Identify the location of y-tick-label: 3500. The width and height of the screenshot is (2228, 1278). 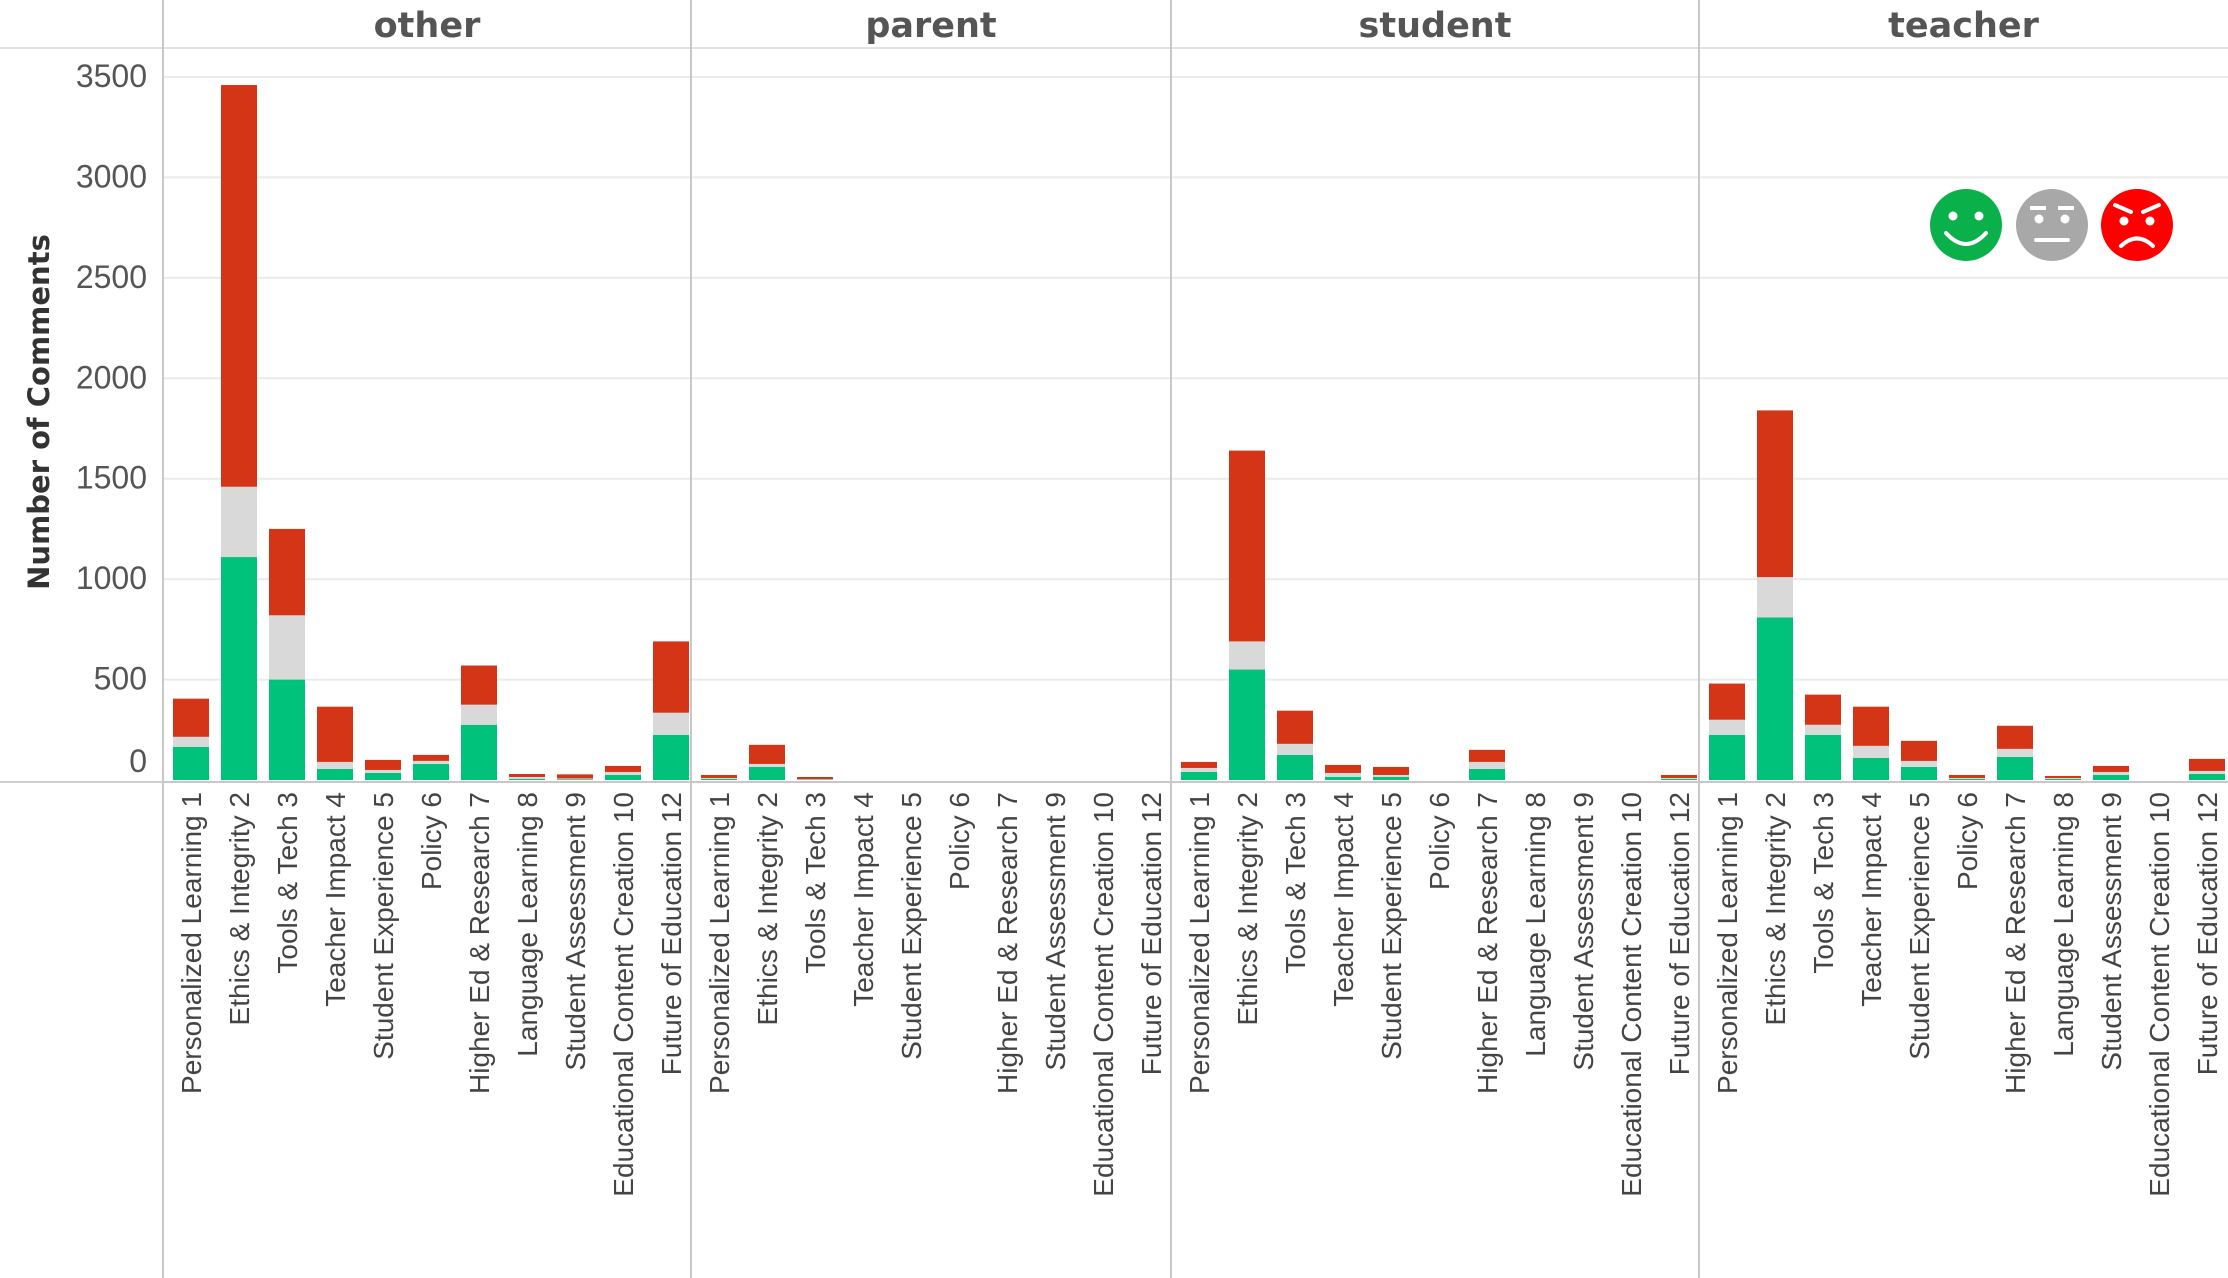
(111, 76).